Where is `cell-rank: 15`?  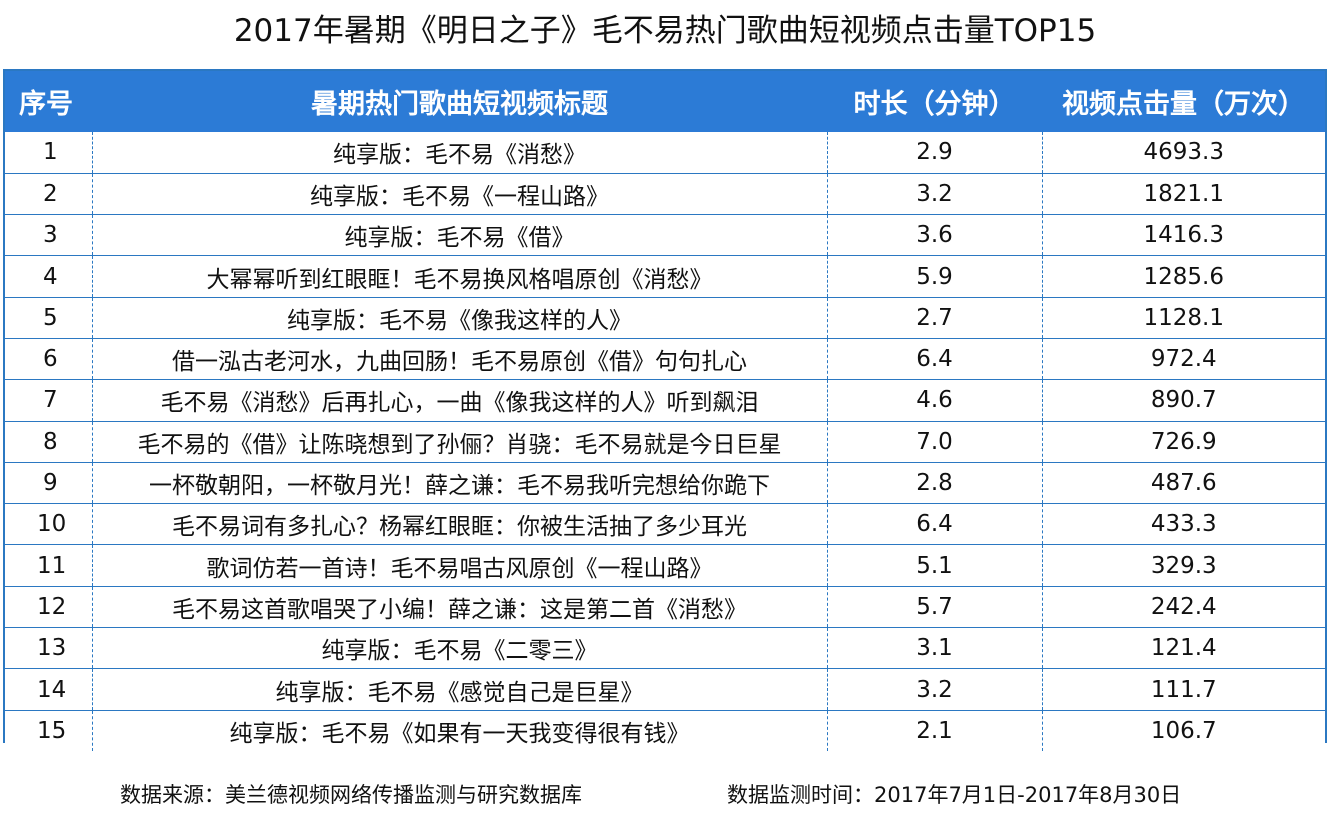 cell-rank: 15 is located at coordinates (49, 731).